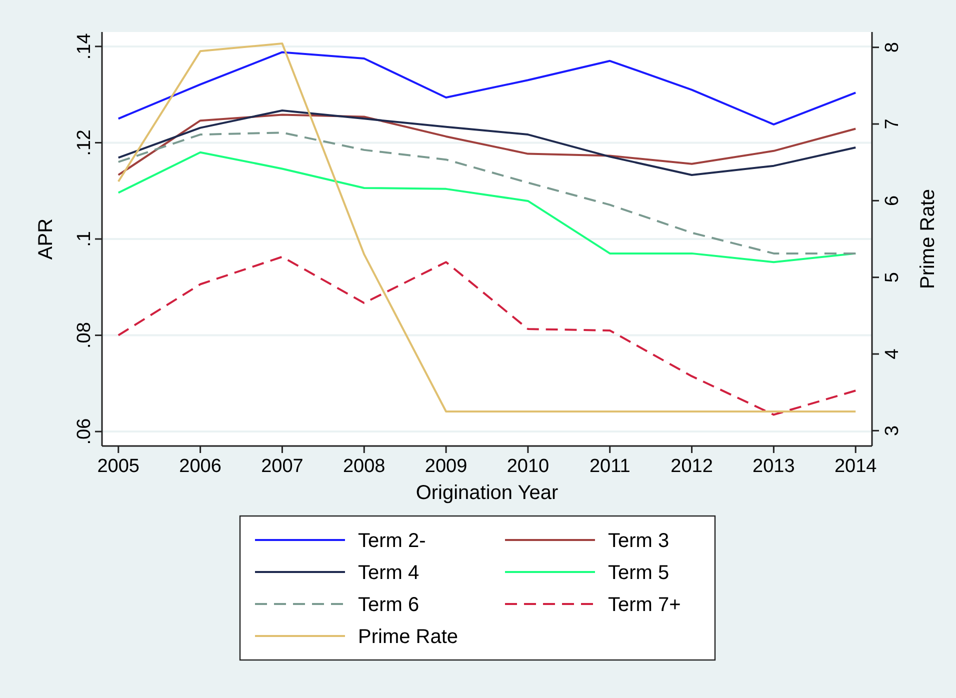 This screenshot has height=698, width=956. What do you see at coordinates (84, 431) in the screenshot?
I see `y-tick-label: .06` at bounding box center [84, 431].